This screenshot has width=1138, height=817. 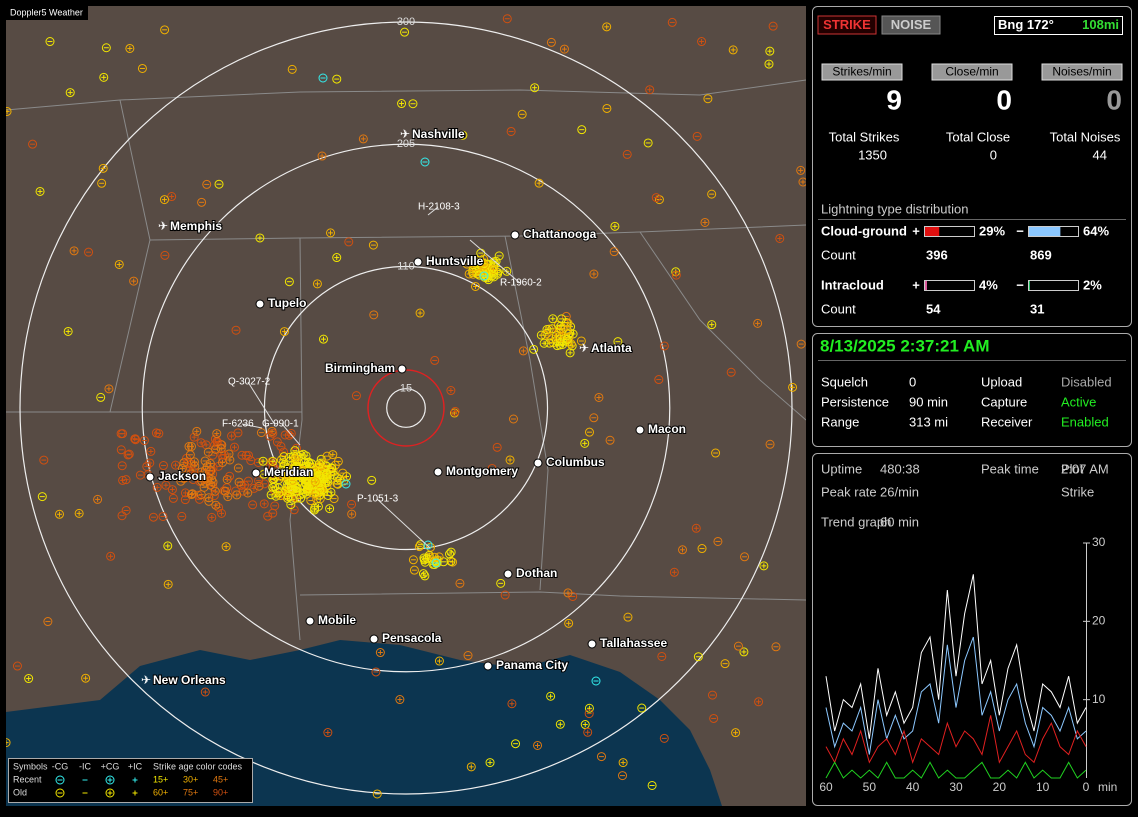 I want to click on strike-leader, so click(x=291, y=434).